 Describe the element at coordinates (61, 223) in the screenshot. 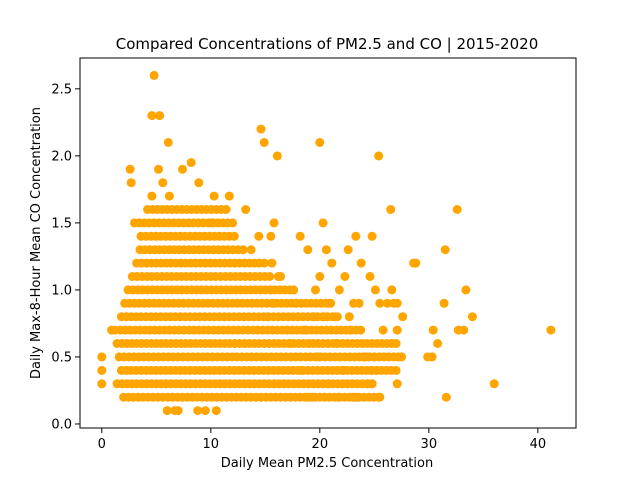

I see `y-tick-label: 1.5` at that location.